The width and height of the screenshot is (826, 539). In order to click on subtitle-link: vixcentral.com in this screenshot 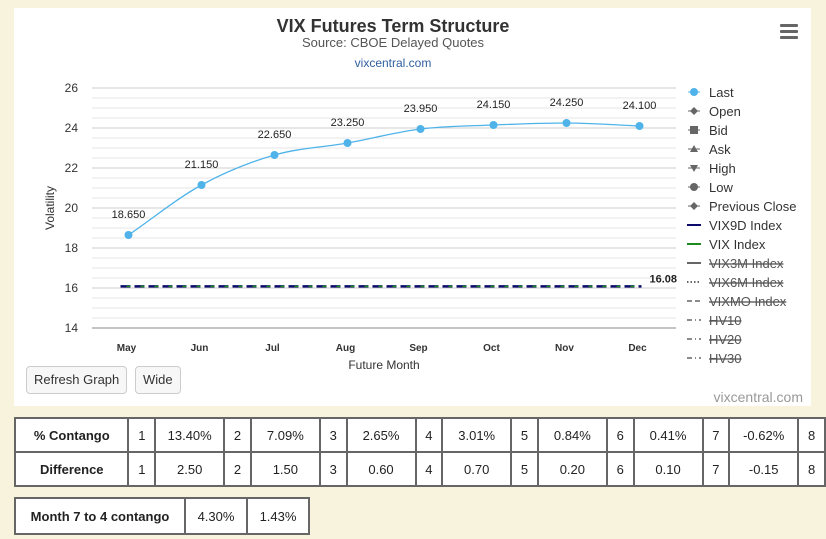, I will do `click(393, 63)`.